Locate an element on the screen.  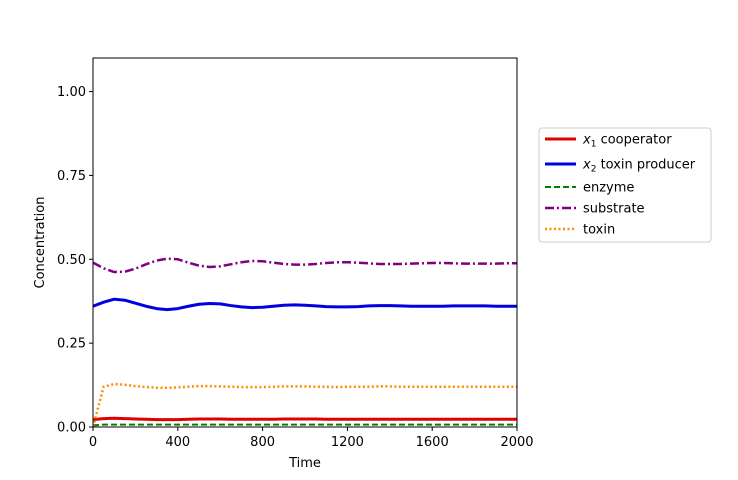
legend-label-text: cooperator is located at coordinates (634, 140).